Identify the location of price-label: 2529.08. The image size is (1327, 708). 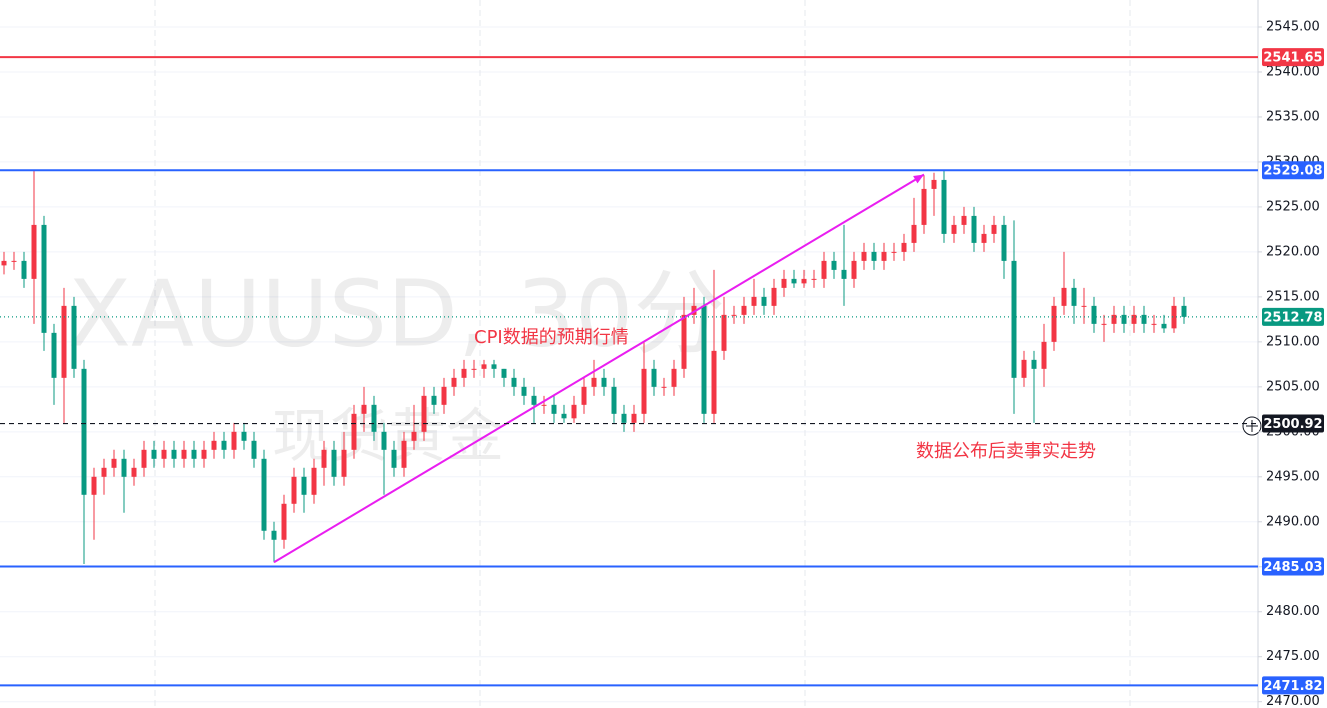
(1292, 171).